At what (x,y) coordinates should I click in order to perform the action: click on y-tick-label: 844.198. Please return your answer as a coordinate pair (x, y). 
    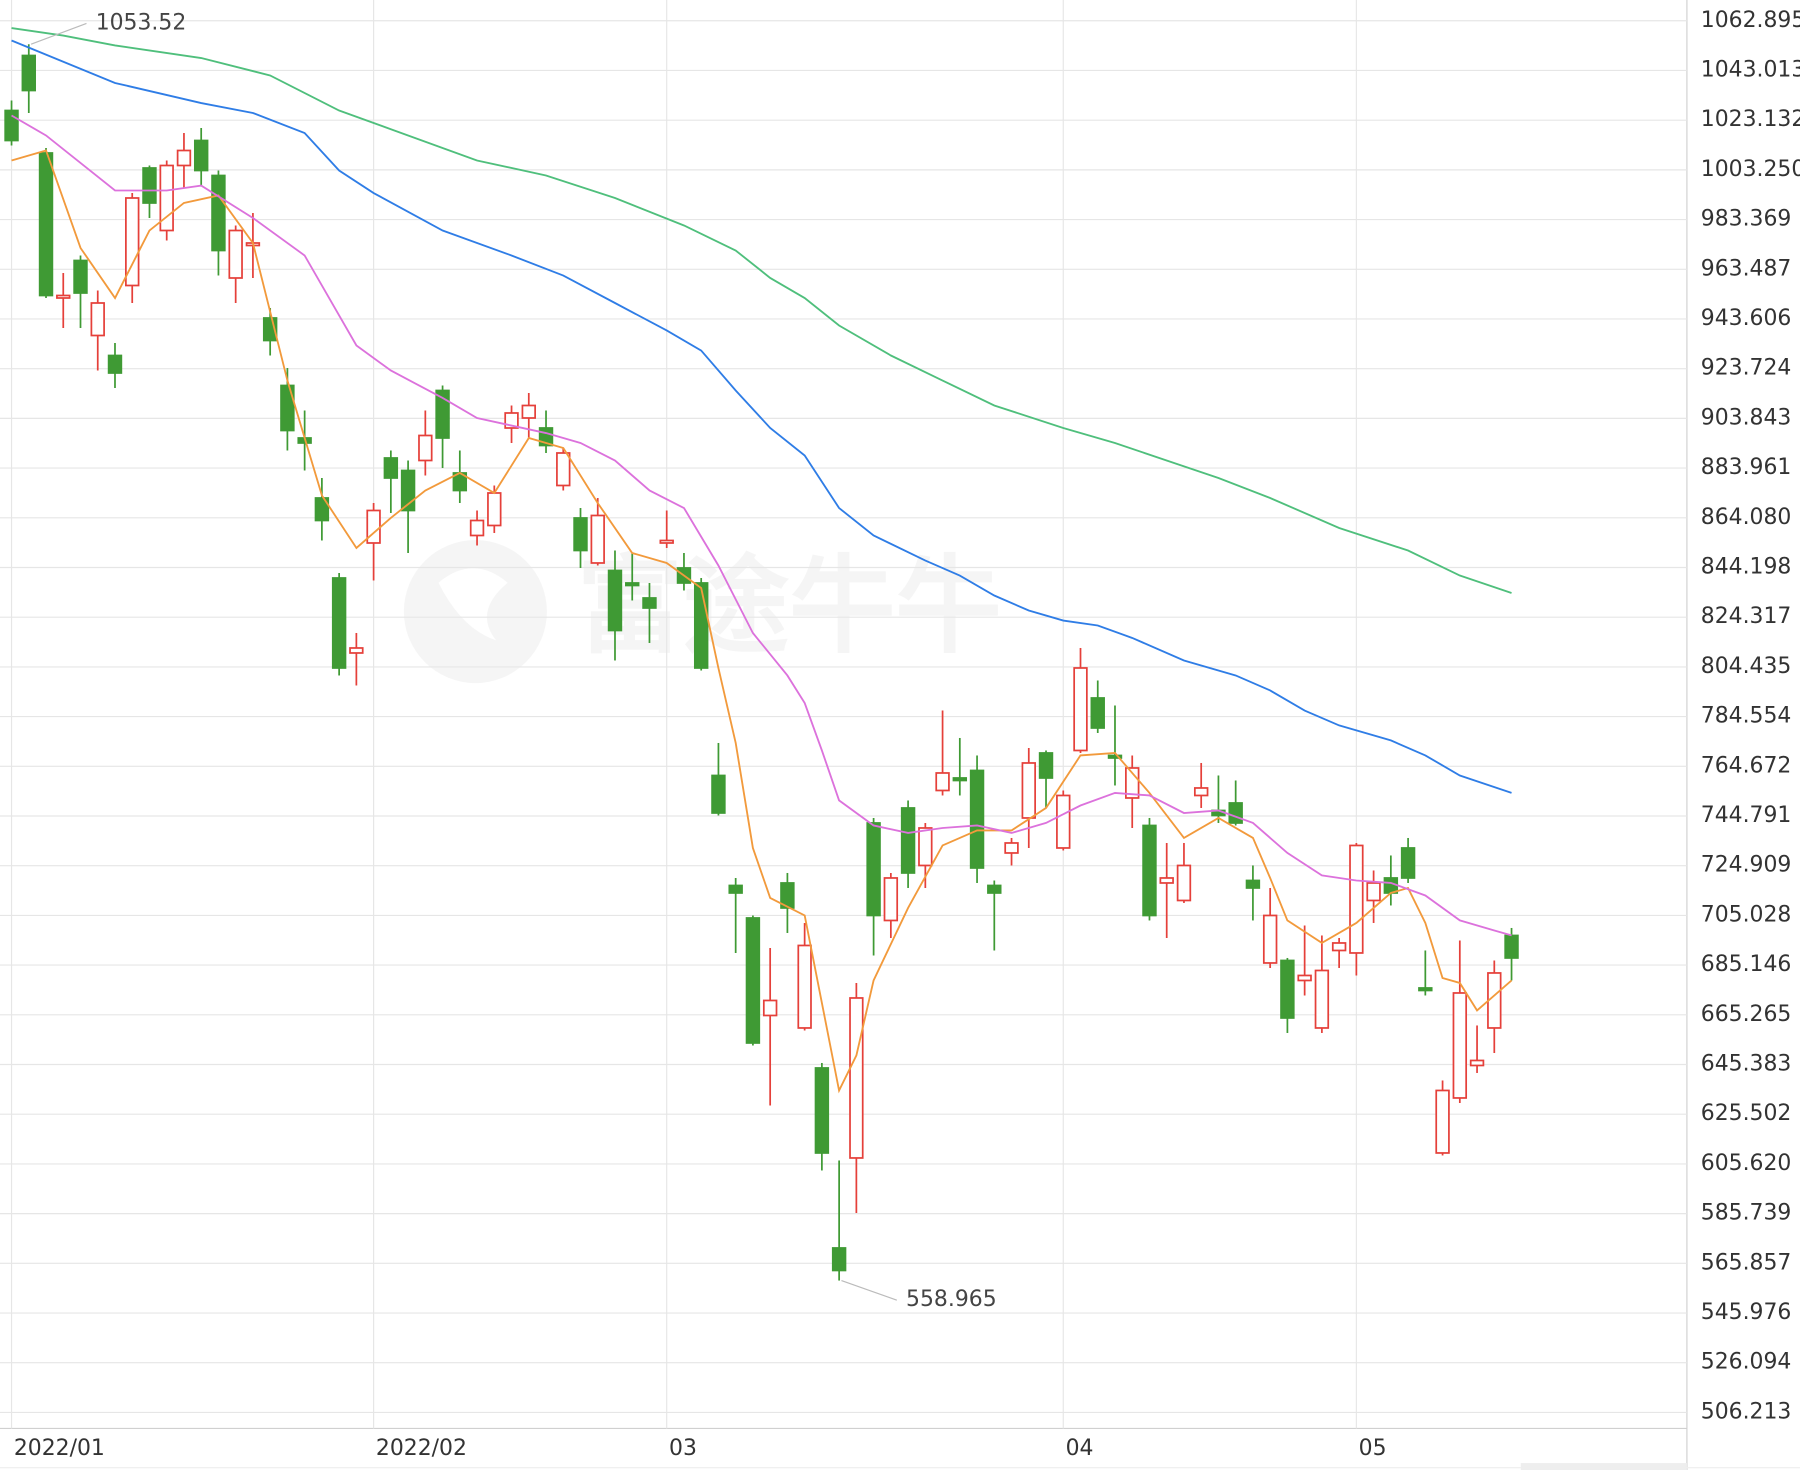
    Looking at the image, I should click on (1746, 566).